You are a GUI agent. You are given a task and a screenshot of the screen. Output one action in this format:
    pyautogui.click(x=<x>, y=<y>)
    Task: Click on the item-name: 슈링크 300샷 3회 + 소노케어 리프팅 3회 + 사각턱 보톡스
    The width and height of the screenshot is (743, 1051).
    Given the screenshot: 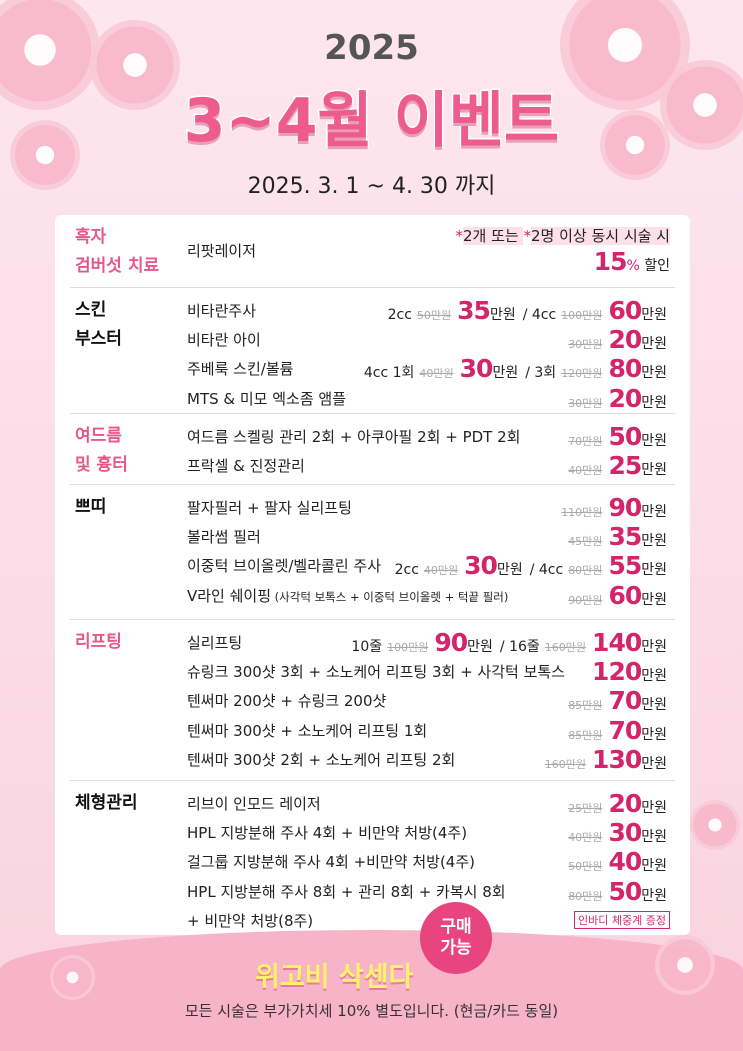 What is the action you would take?
    pyautogui.click(x=389, y=671)
    